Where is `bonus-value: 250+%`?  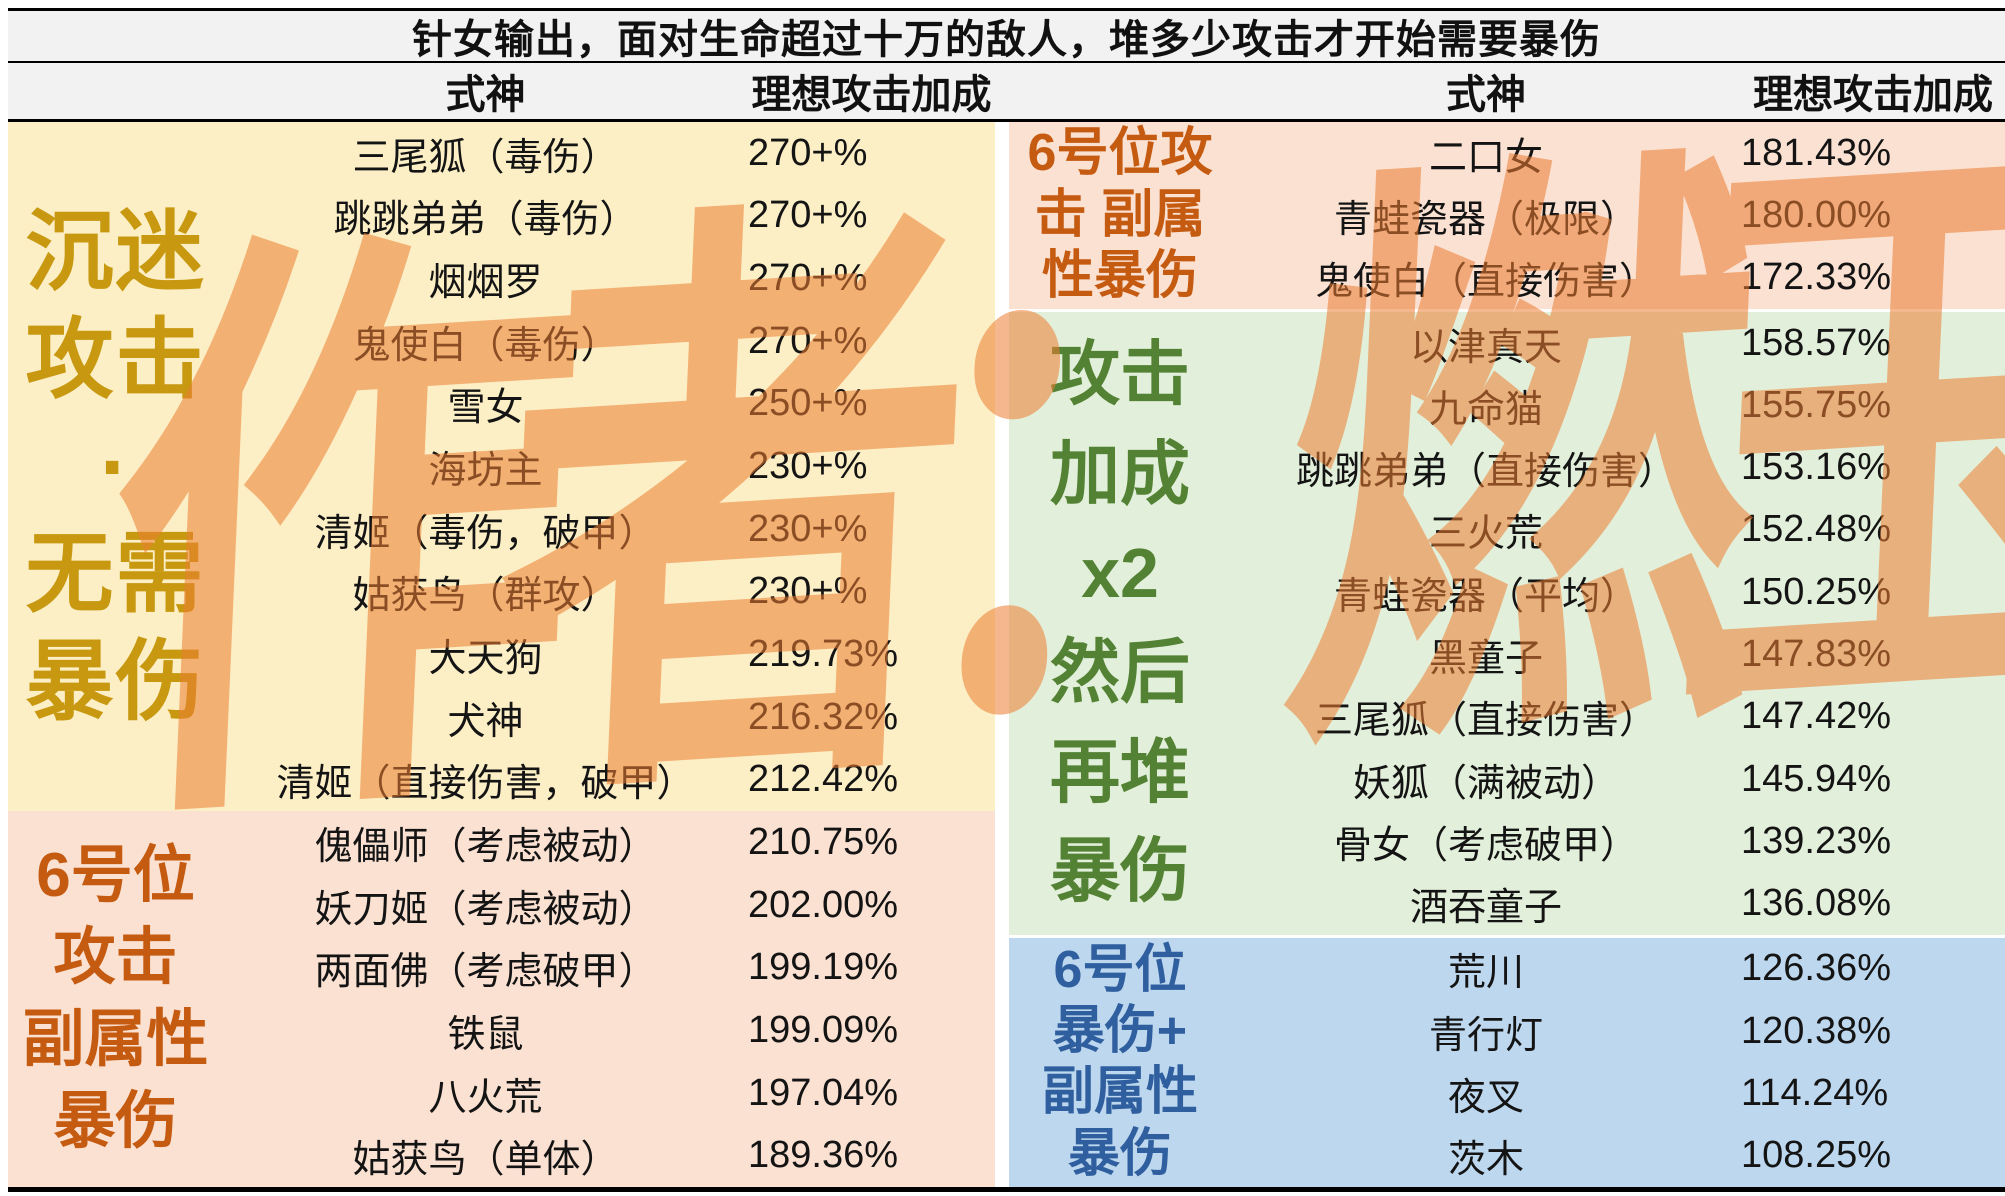 bonus-value: 250+% is located at coordinates (808, 403).